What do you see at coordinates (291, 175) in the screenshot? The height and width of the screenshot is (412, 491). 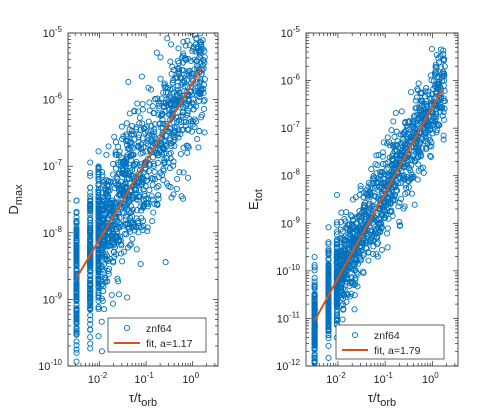 I see `y-tick-label: 10-8` at bounding box center [291, 175].